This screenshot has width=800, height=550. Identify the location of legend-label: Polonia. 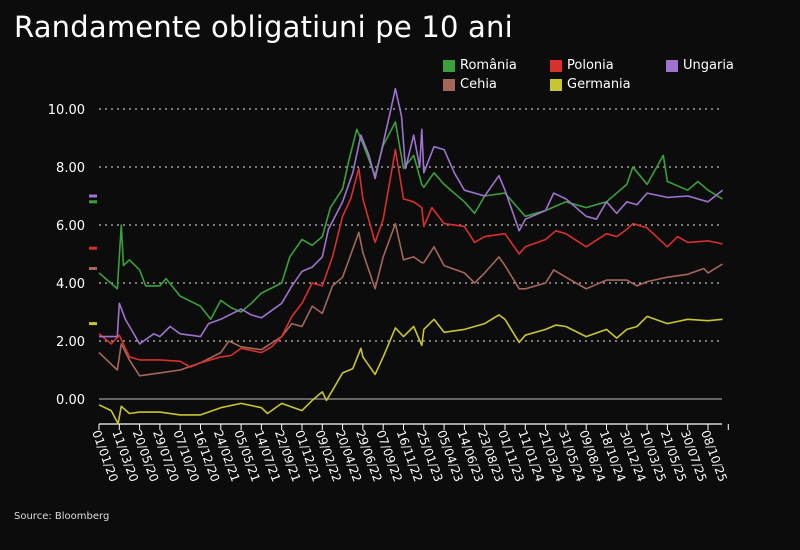
(590, 65).